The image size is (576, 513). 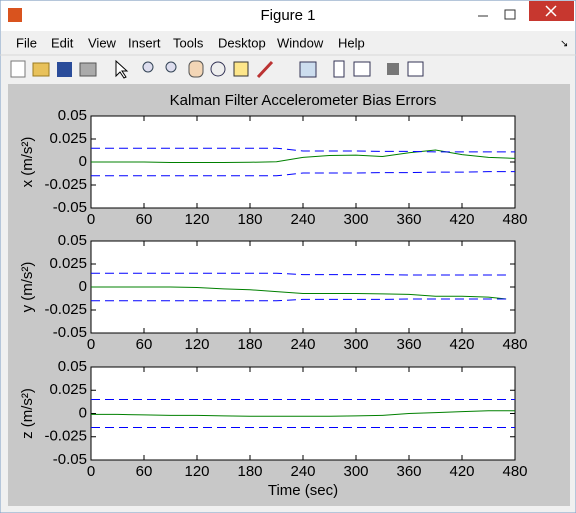 I want to click on zoom-out-button, so click(x=171, y=67).